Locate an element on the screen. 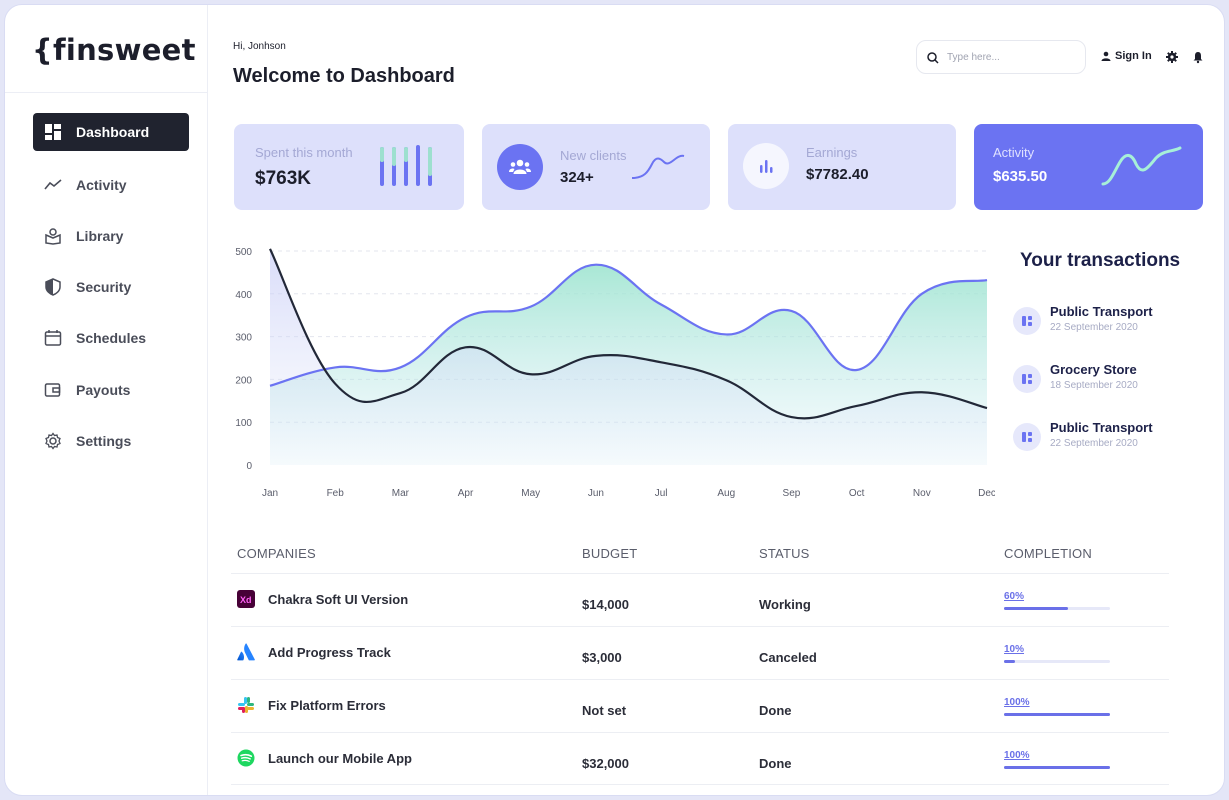 The width and height of the screenshot is (1229, 800). sidebar-item-label: Dashboard is located at coordinates (113, 132).